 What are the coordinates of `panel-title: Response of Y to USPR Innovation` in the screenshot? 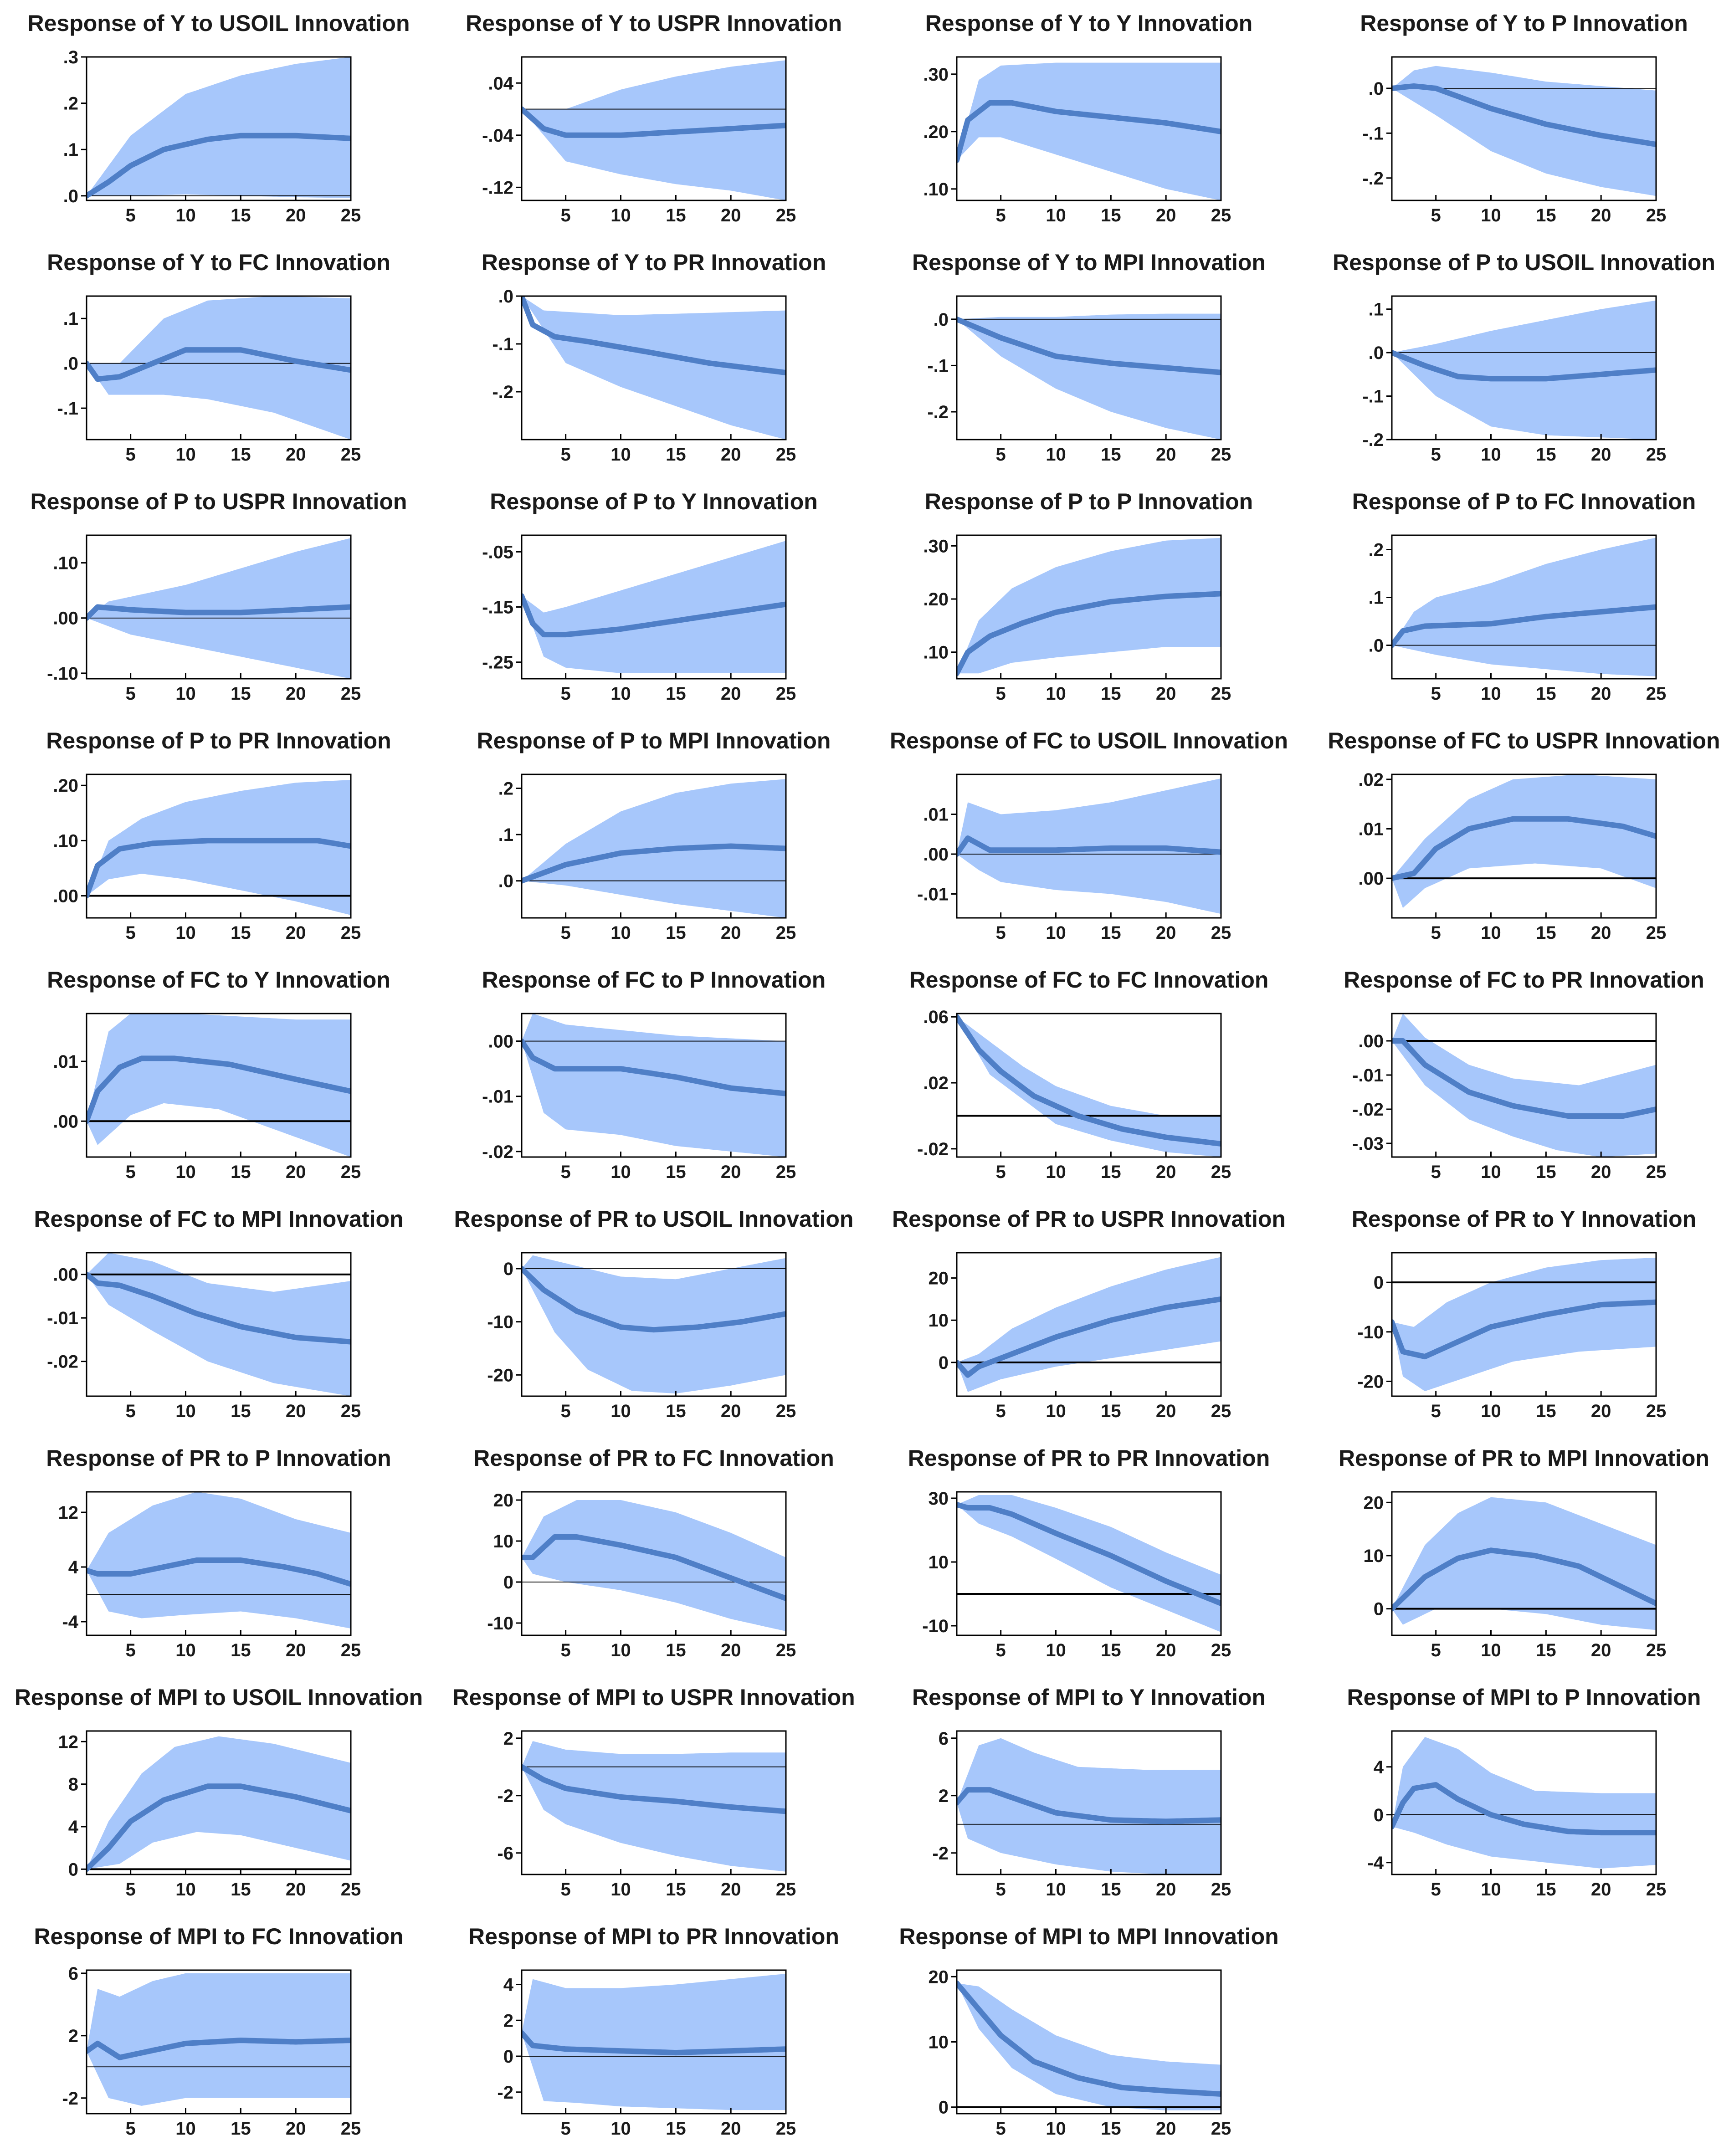 It's located at (654, 23).